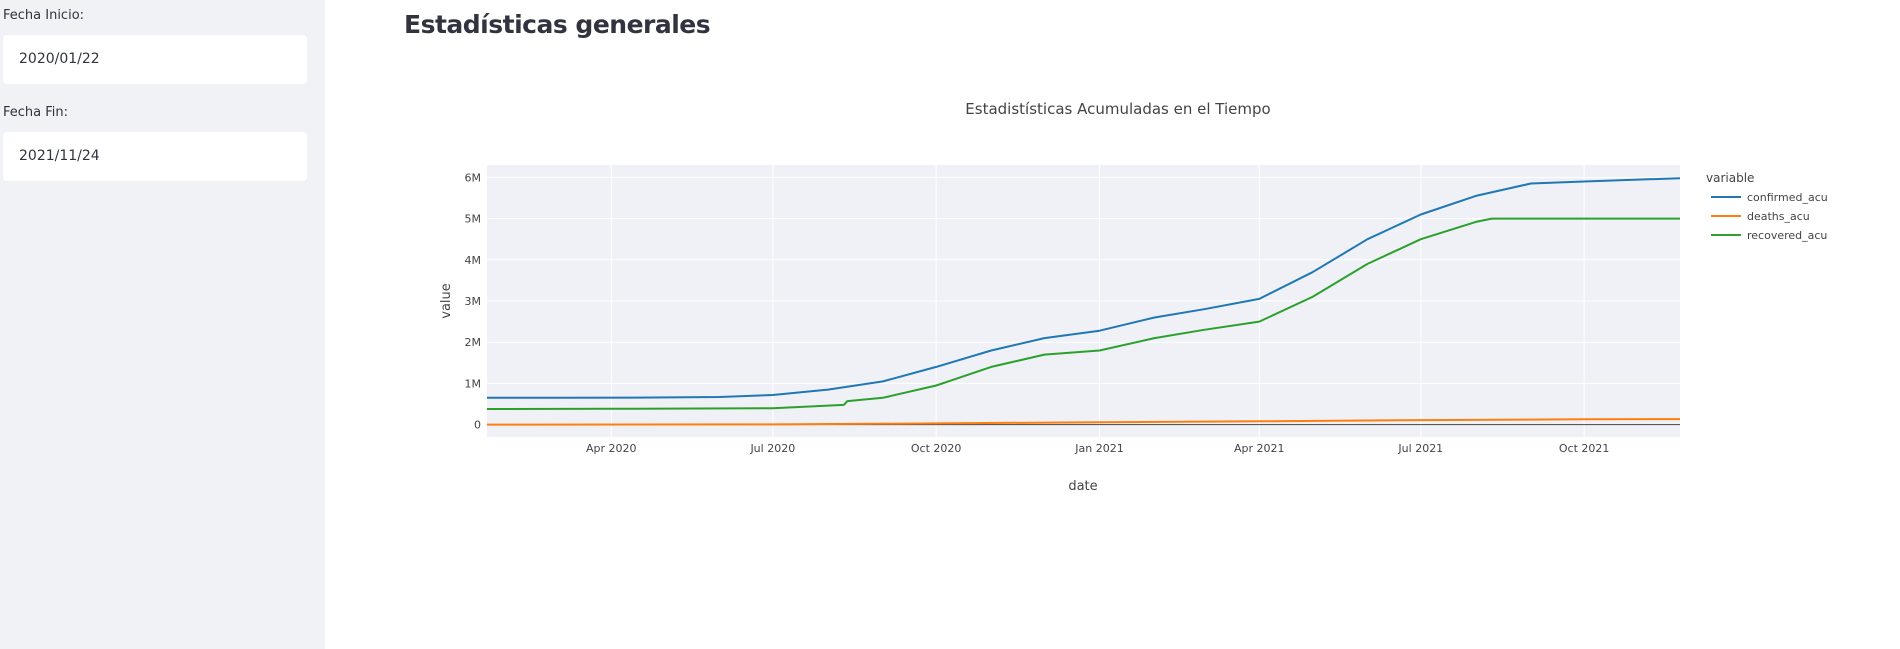 The image size is (1900, 649). Describe the element at coordinates (155, 156) in the screenshot. I see `end-date-input: 2021/11/24` at that location.